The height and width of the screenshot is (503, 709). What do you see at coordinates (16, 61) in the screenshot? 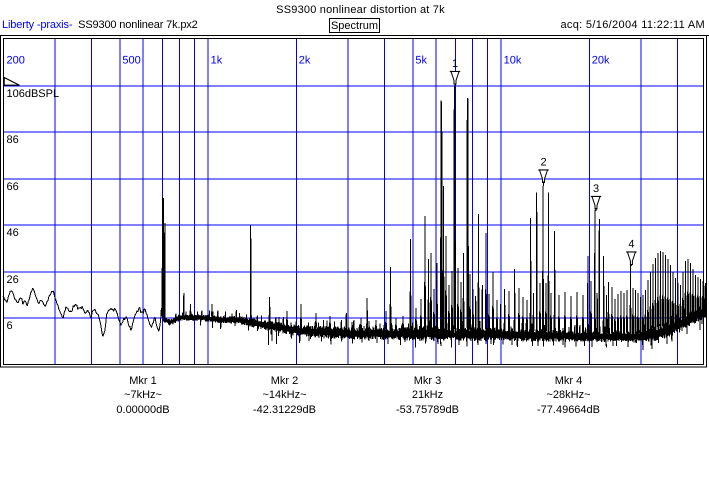
I see `svg-text: 200` at bounding box center [16, 61].